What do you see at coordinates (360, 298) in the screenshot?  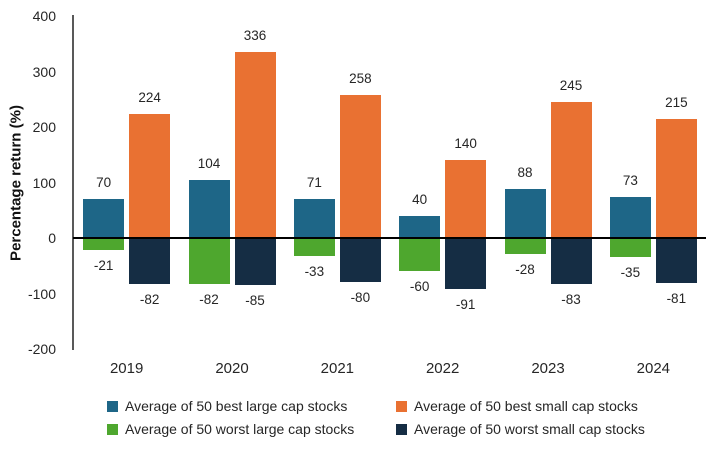 I see `value-label: -80` at bounding box center [360, 298].